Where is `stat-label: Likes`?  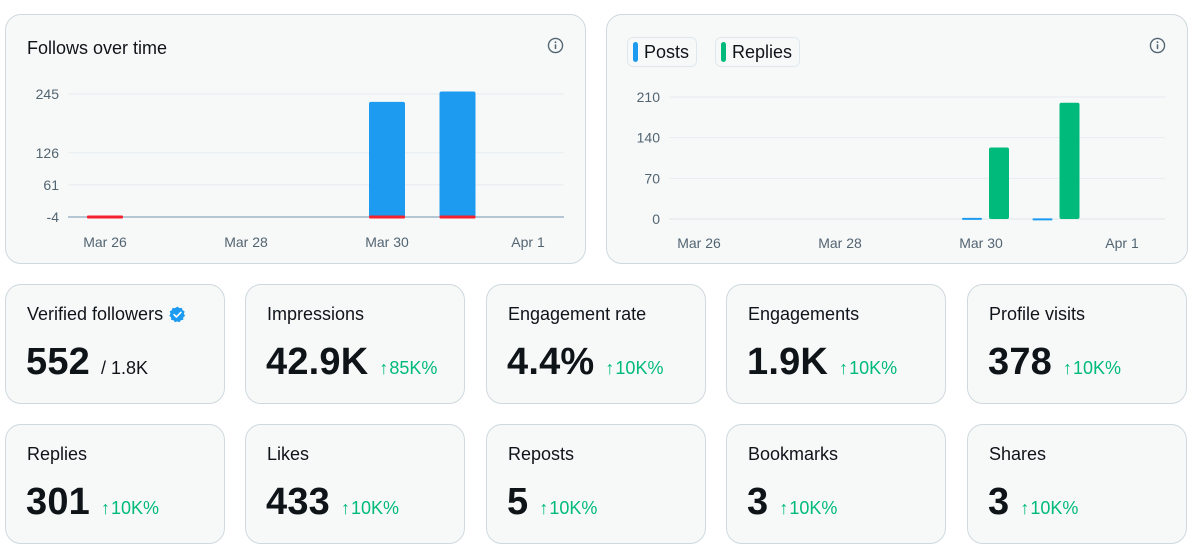
stat-label: Likes is located at coordinates (288, 454).